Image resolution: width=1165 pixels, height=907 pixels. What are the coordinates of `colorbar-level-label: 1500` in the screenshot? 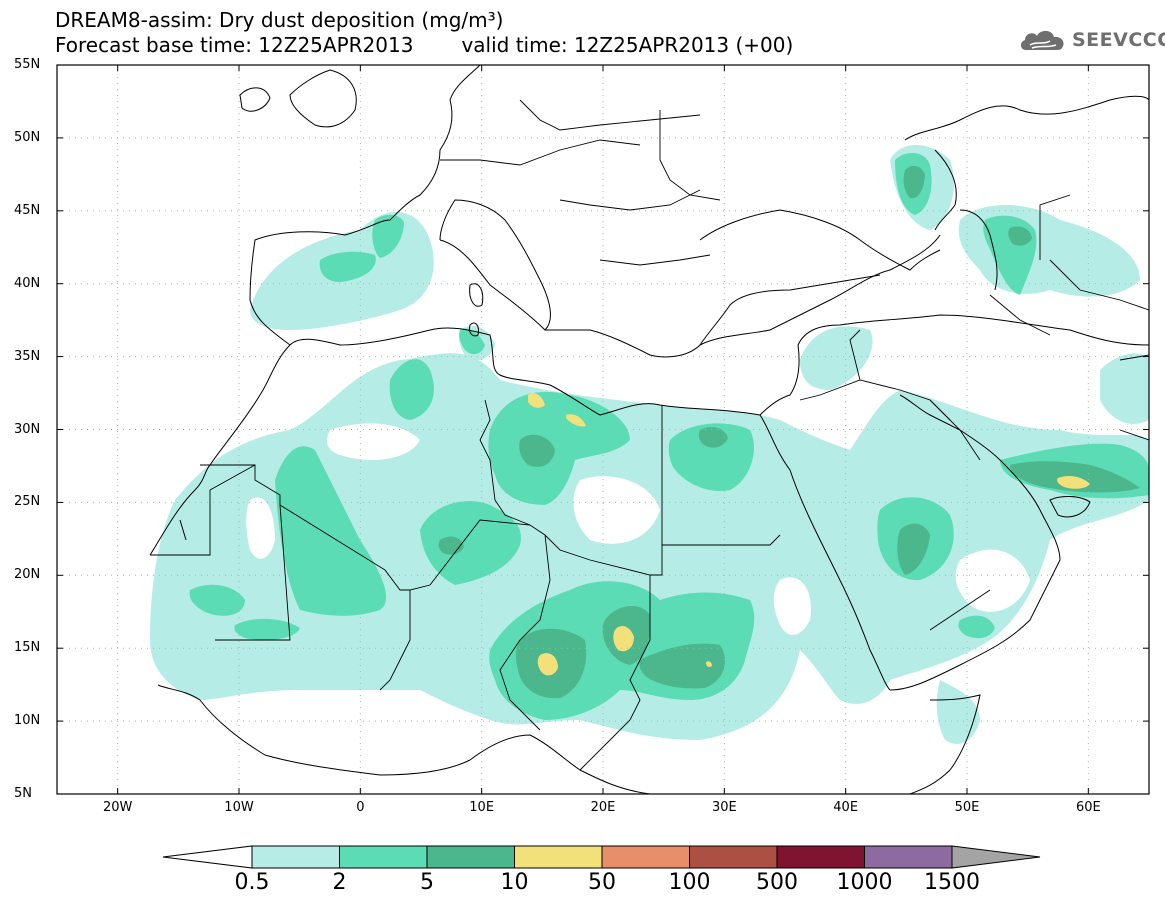 It's located at (952, 882).